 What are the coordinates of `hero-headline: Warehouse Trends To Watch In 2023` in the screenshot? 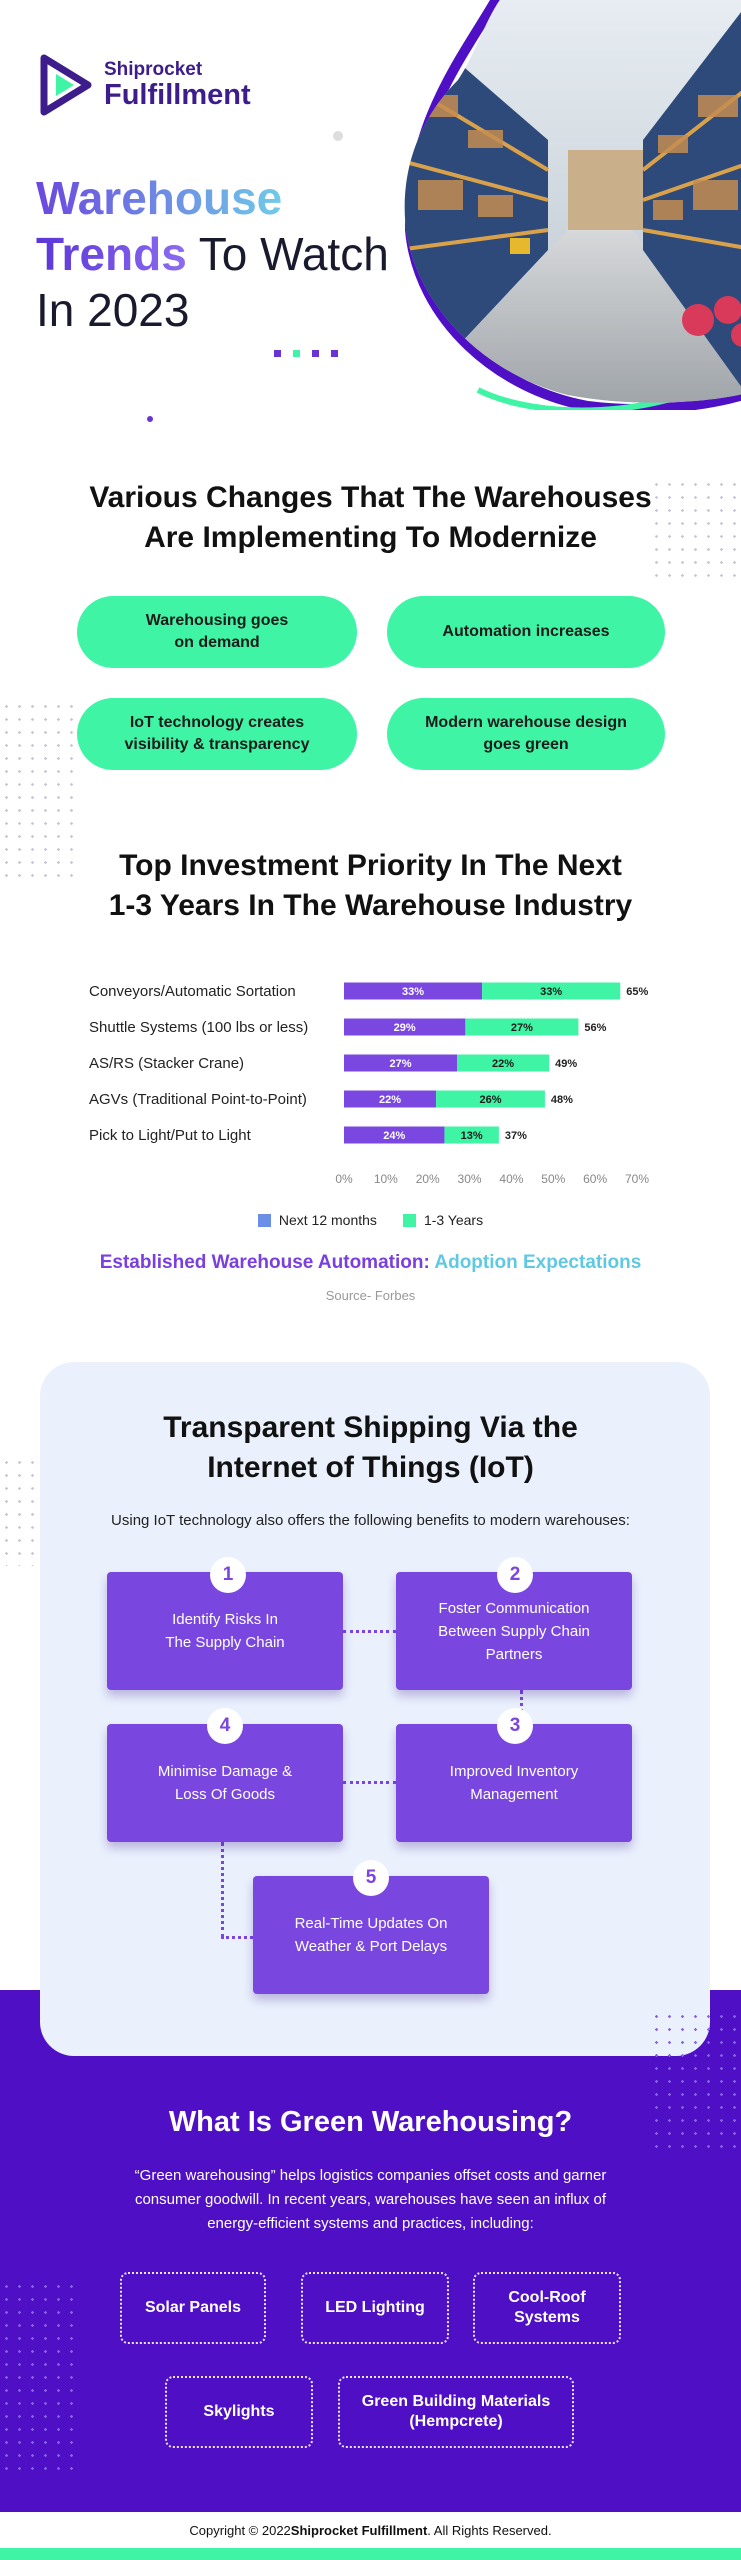 It's located at (212, 254).